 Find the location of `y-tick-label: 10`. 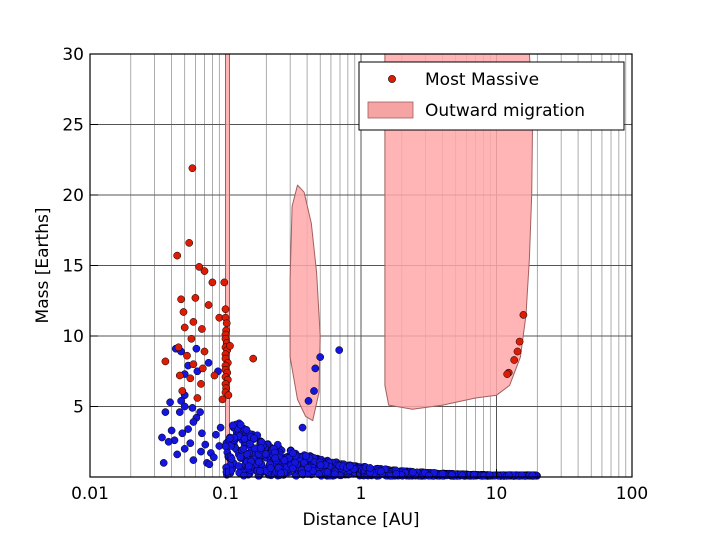

y-tick-label: 10 is located at coordinates (73, 337).